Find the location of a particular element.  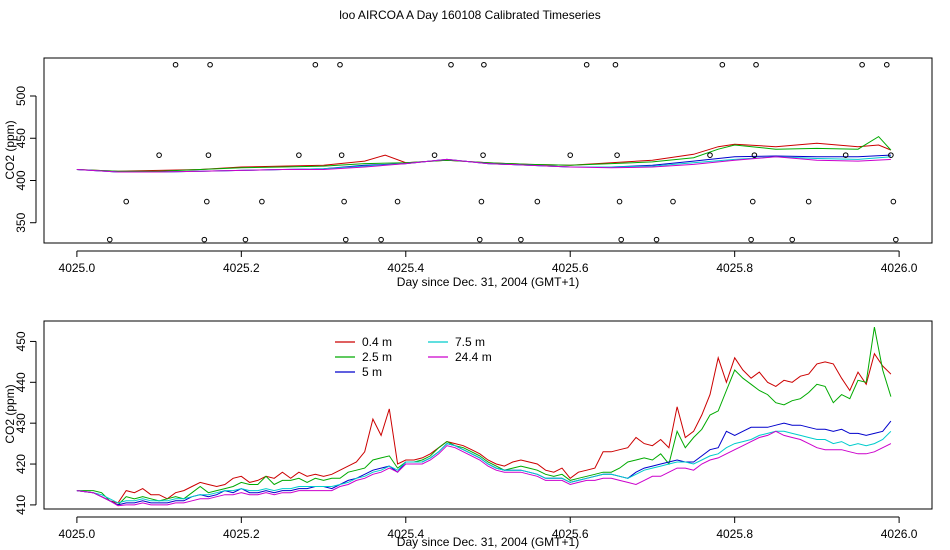

top-x-axis-label: Day since Dec. 31, 2004 (GMT+1) is located at coordinates (488, 282).